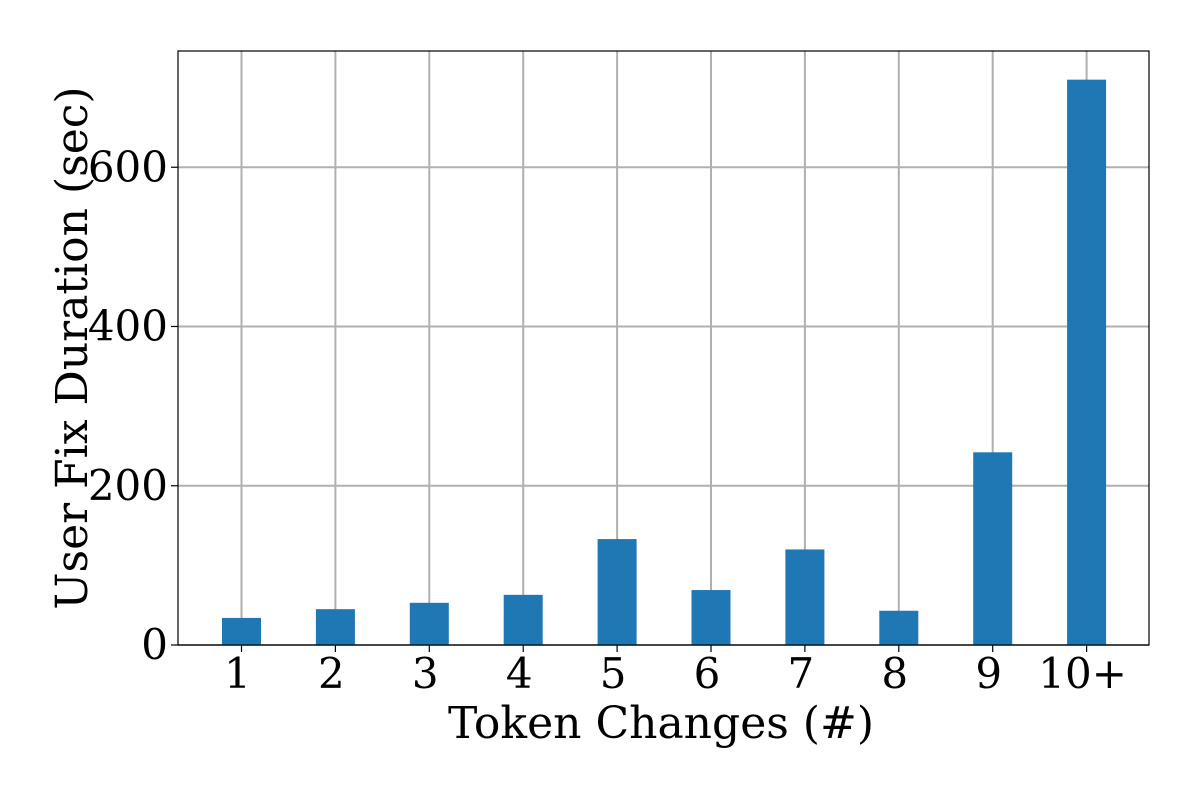 The width and height of the screenshot is (1200, 804). I want to click on y-axis-label: User Fix Duration (sec), so click(72, 347).